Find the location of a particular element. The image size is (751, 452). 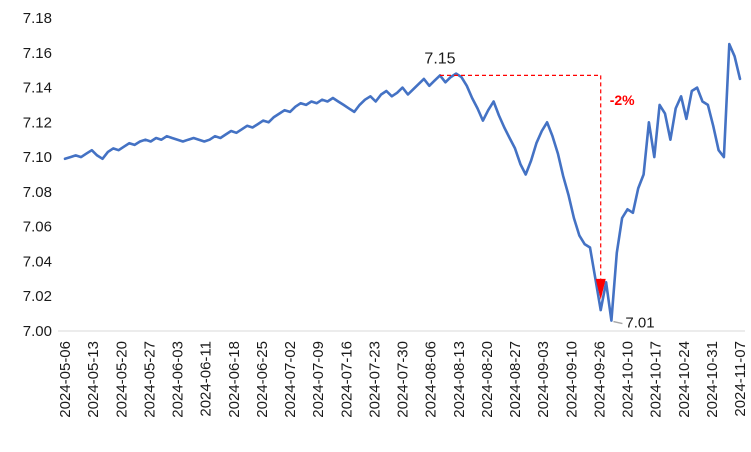

x-tick-label: 2024-07-02 is located at coordinates (290, 379).